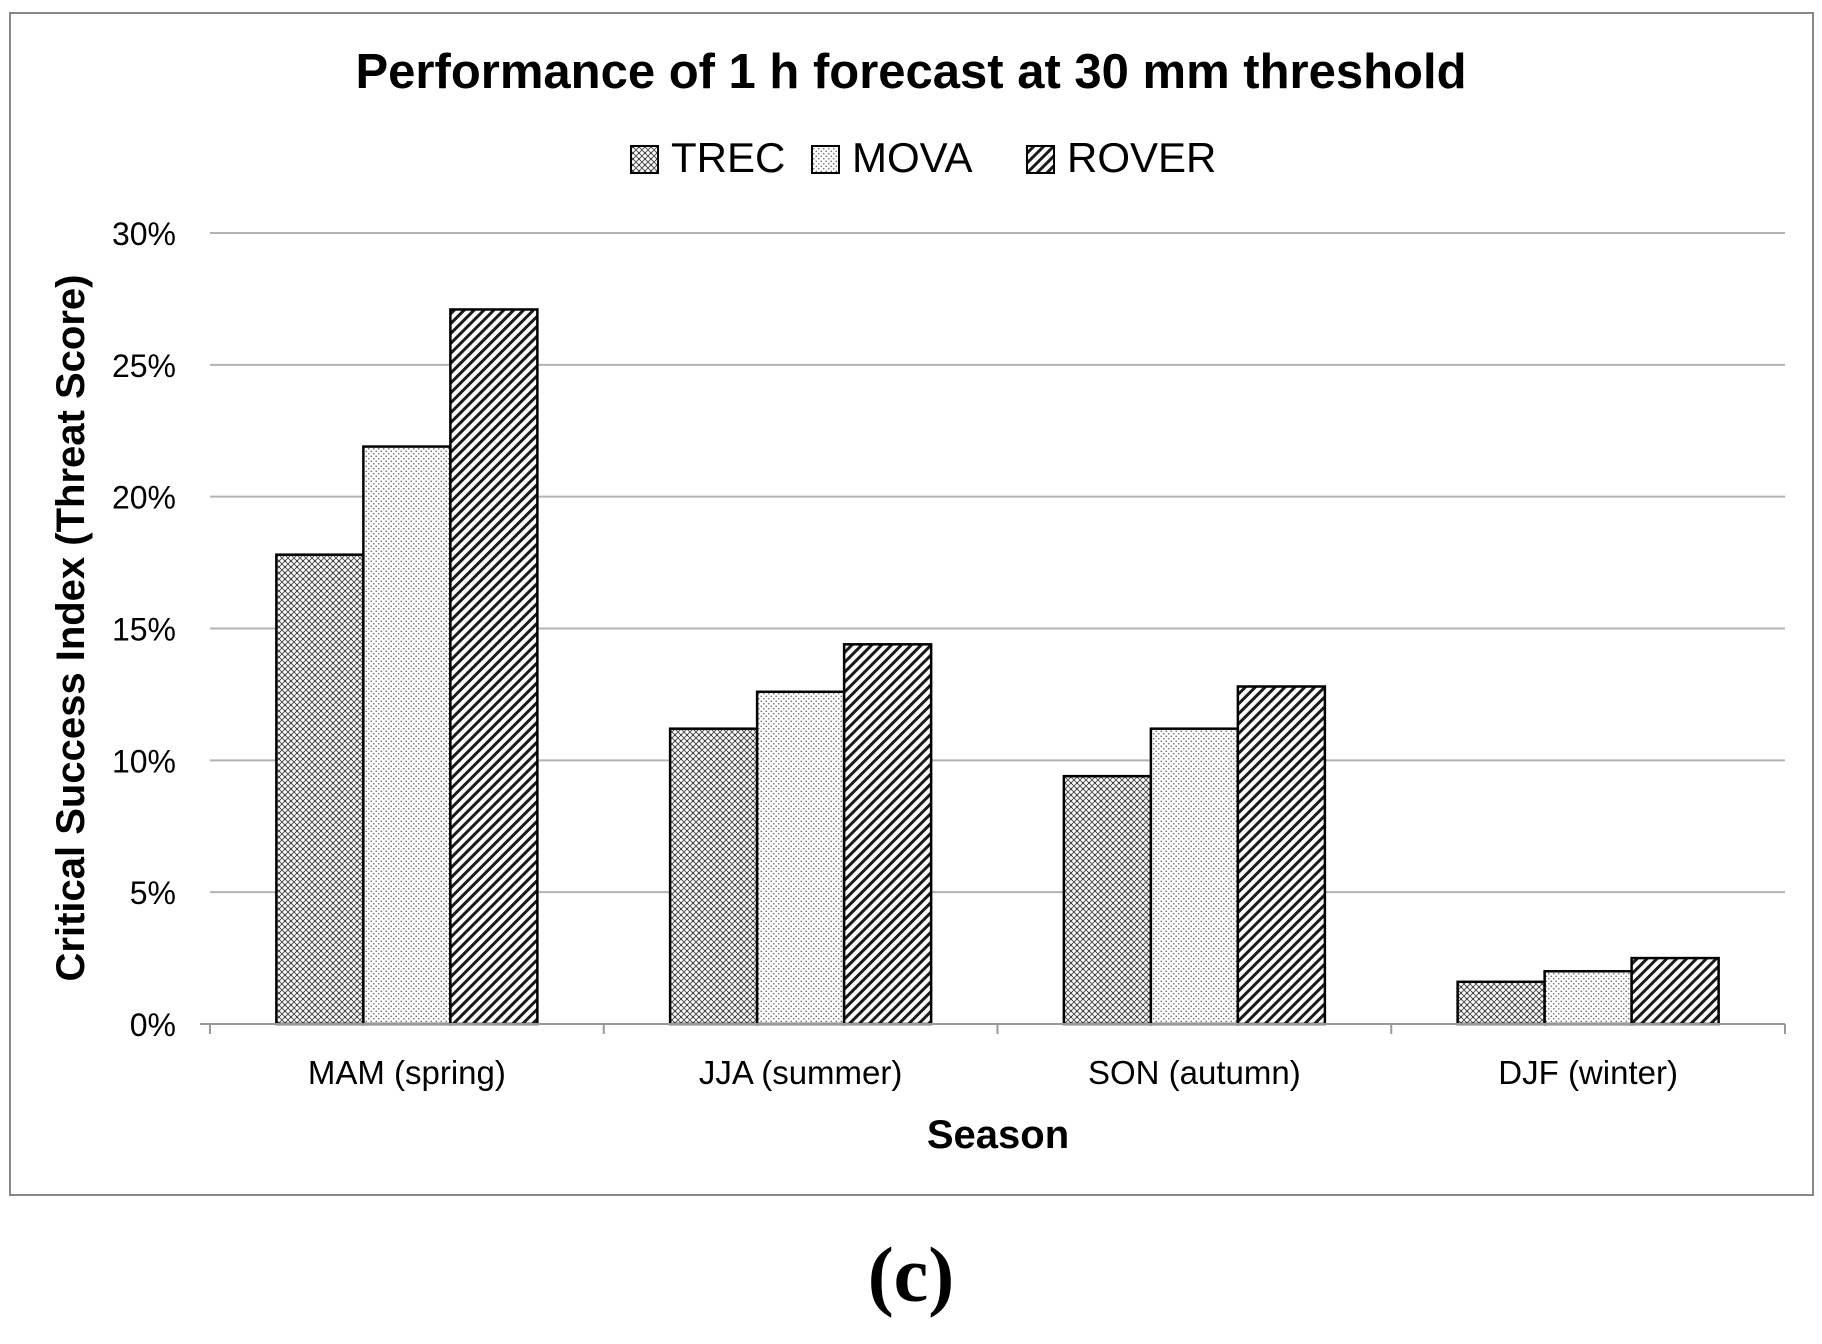 The height and width of the screenshot is (1344, 1822). What do you see at coordinates (1040, 159) in the screenshot?
I see `legend-swatch-rover` at bounding box center [1040, 159].